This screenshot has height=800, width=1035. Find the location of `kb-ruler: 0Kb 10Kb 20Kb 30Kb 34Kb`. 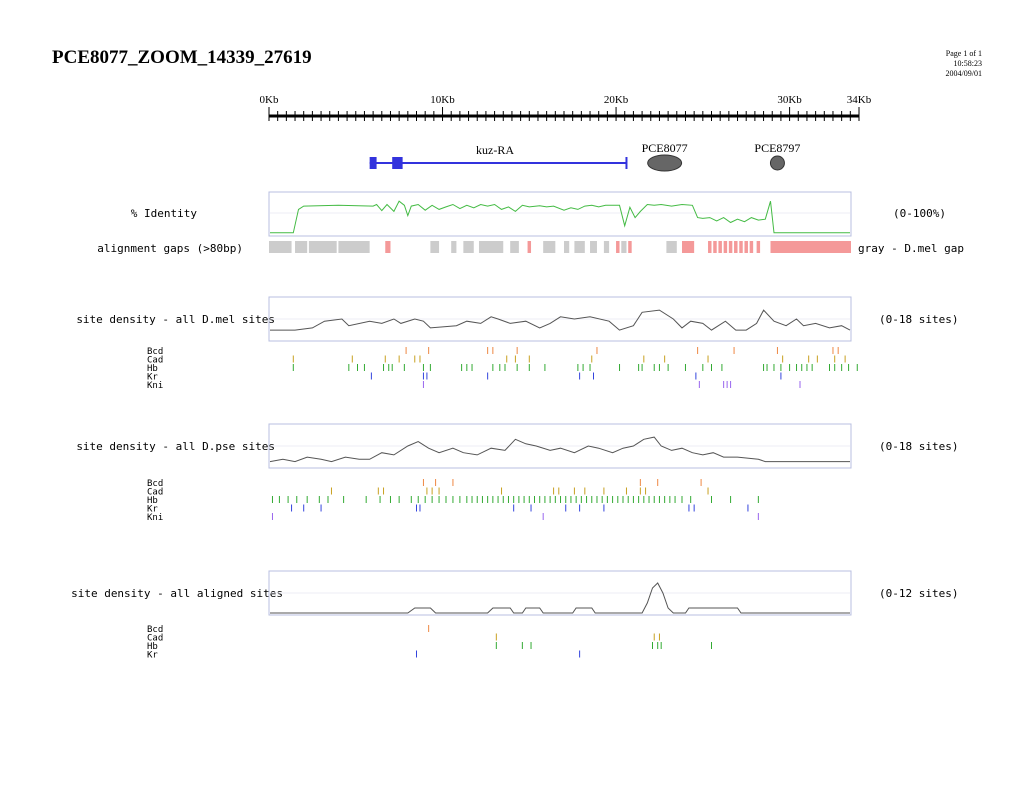

kb-ruler: 0Kb 10Kb 20Kb 30Kb 34Kb is located at coordinates (566, 107).